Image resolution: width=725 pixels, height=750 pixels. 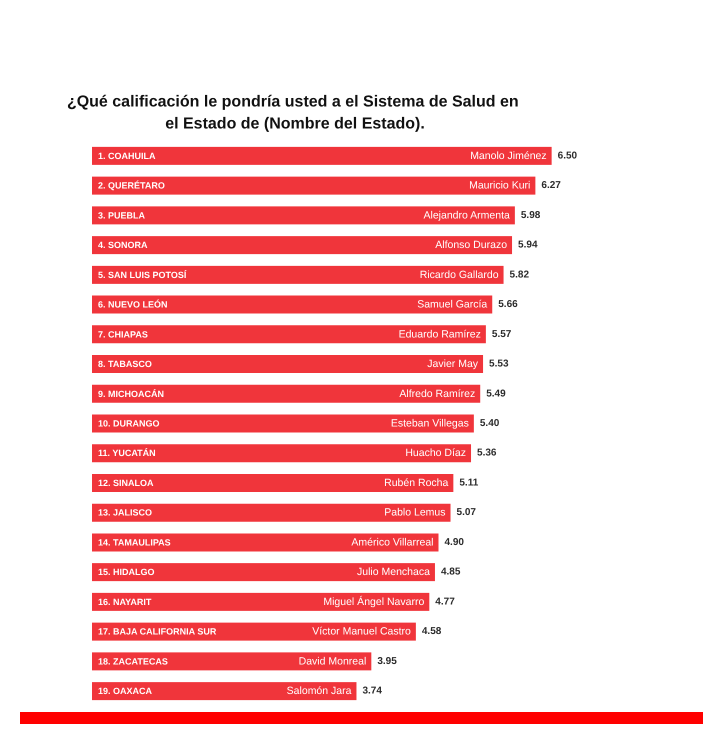 What do you see at coordinates (295, 113) in the screenshot?
I see `chart-title: ¿Qué calificación le pondría usted a el Sistema de Salud en el Estado de (Nombre del Estado).` at bounding box center [295, 113].